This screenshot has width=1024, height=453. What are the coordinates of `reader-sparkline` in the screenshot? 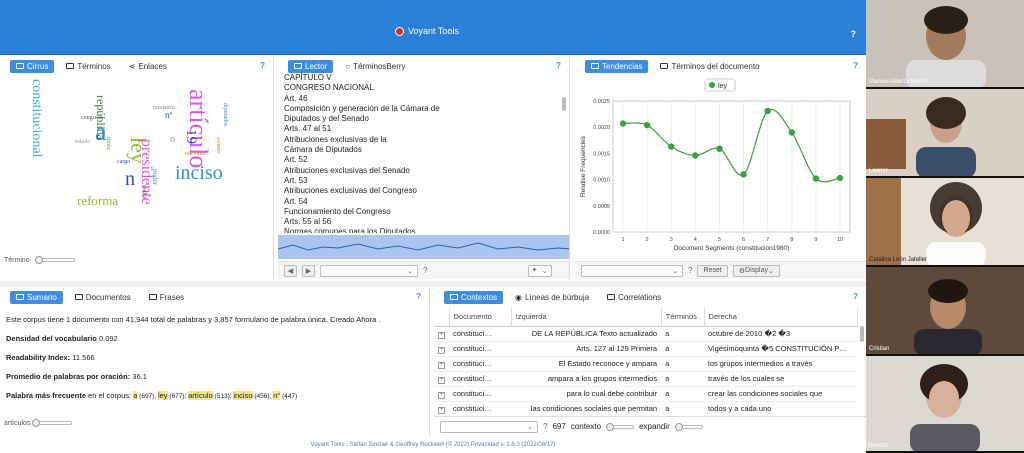 It's located at (424, 247).